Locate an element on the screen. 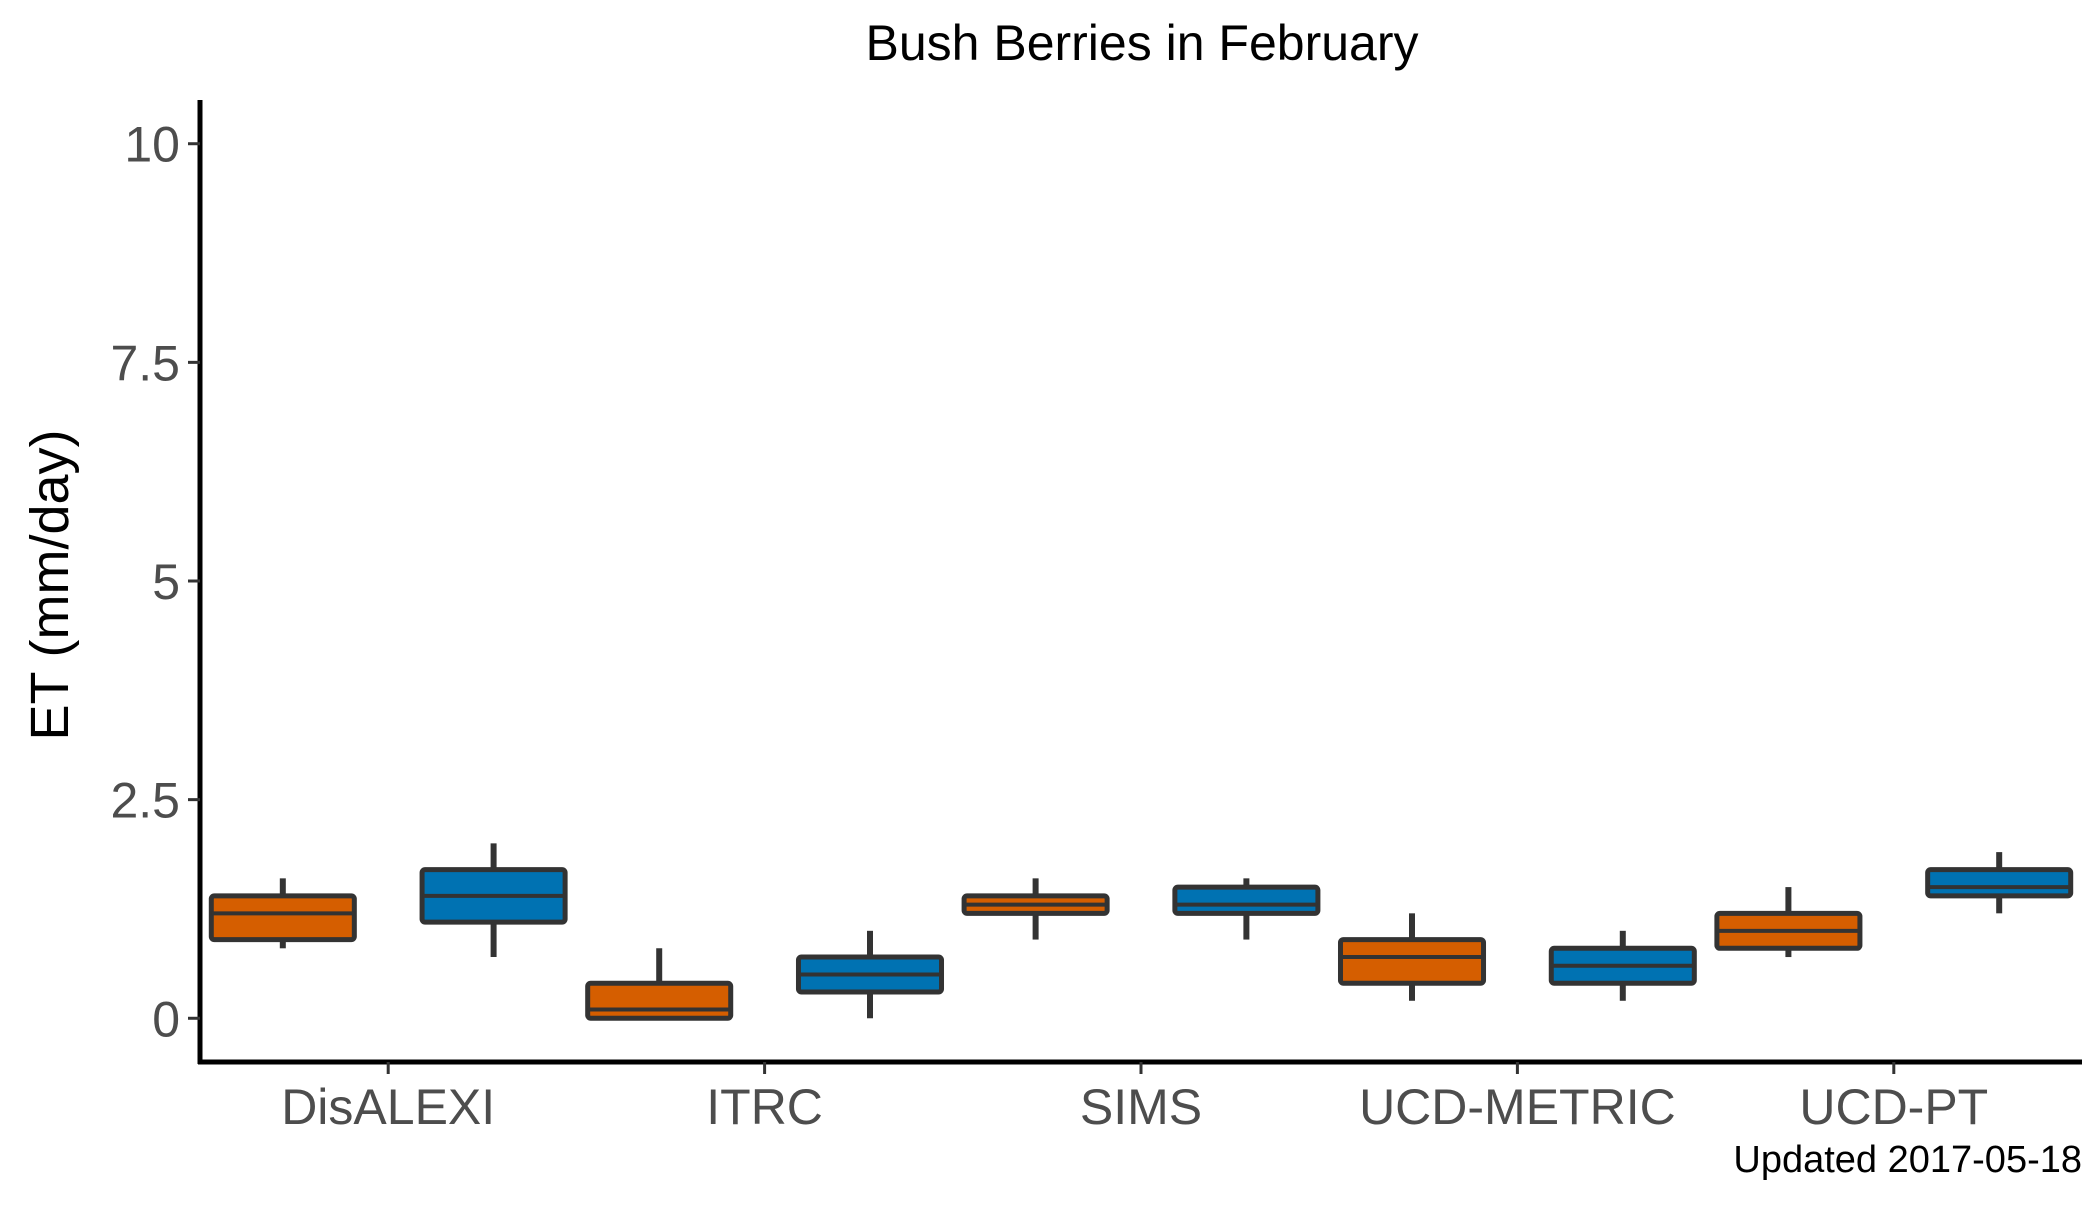  y-tick-label: 2.5 is located at coordinates (145, 801).